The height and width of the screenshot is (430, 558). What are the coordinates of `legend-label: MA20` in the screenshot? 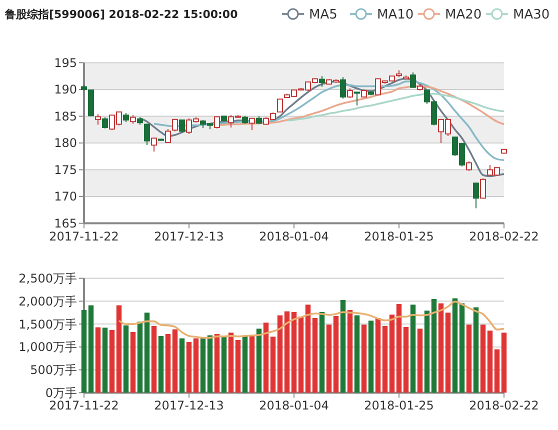 It's located at (463, 15).